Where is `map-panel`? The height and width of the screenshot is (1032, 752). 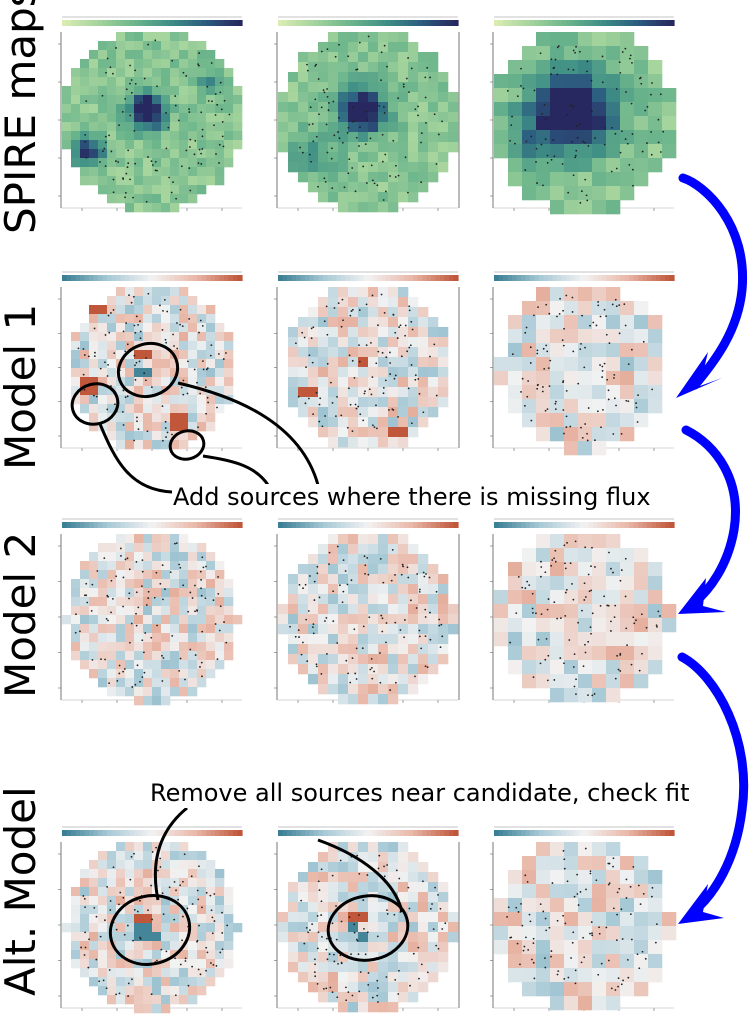 map-panel is located at coordinates (582, 363).